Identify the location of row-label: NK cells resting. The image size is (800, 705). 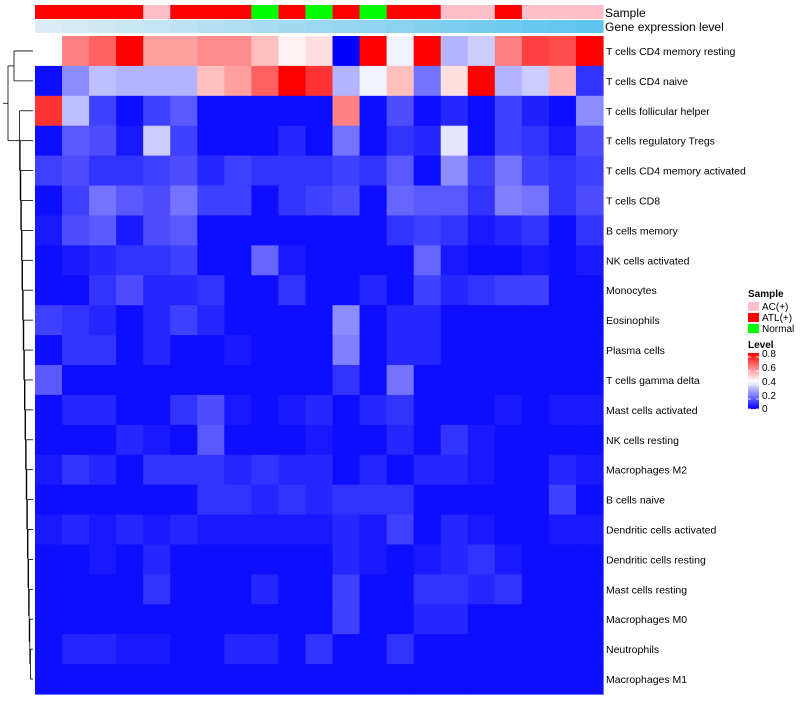
(642, 441).